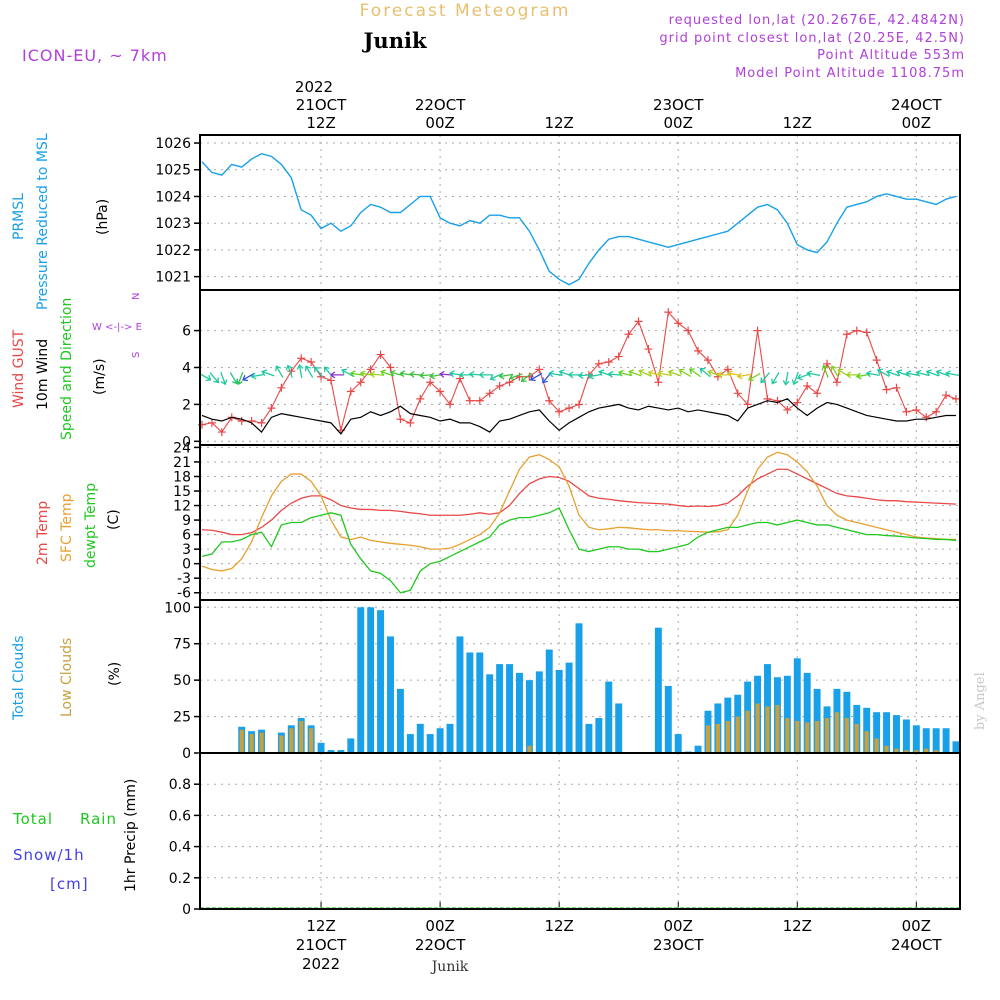 This screenshot has width=1000, height=1000. I want to click on y-tick-label: 0.4, so click(180, 848).